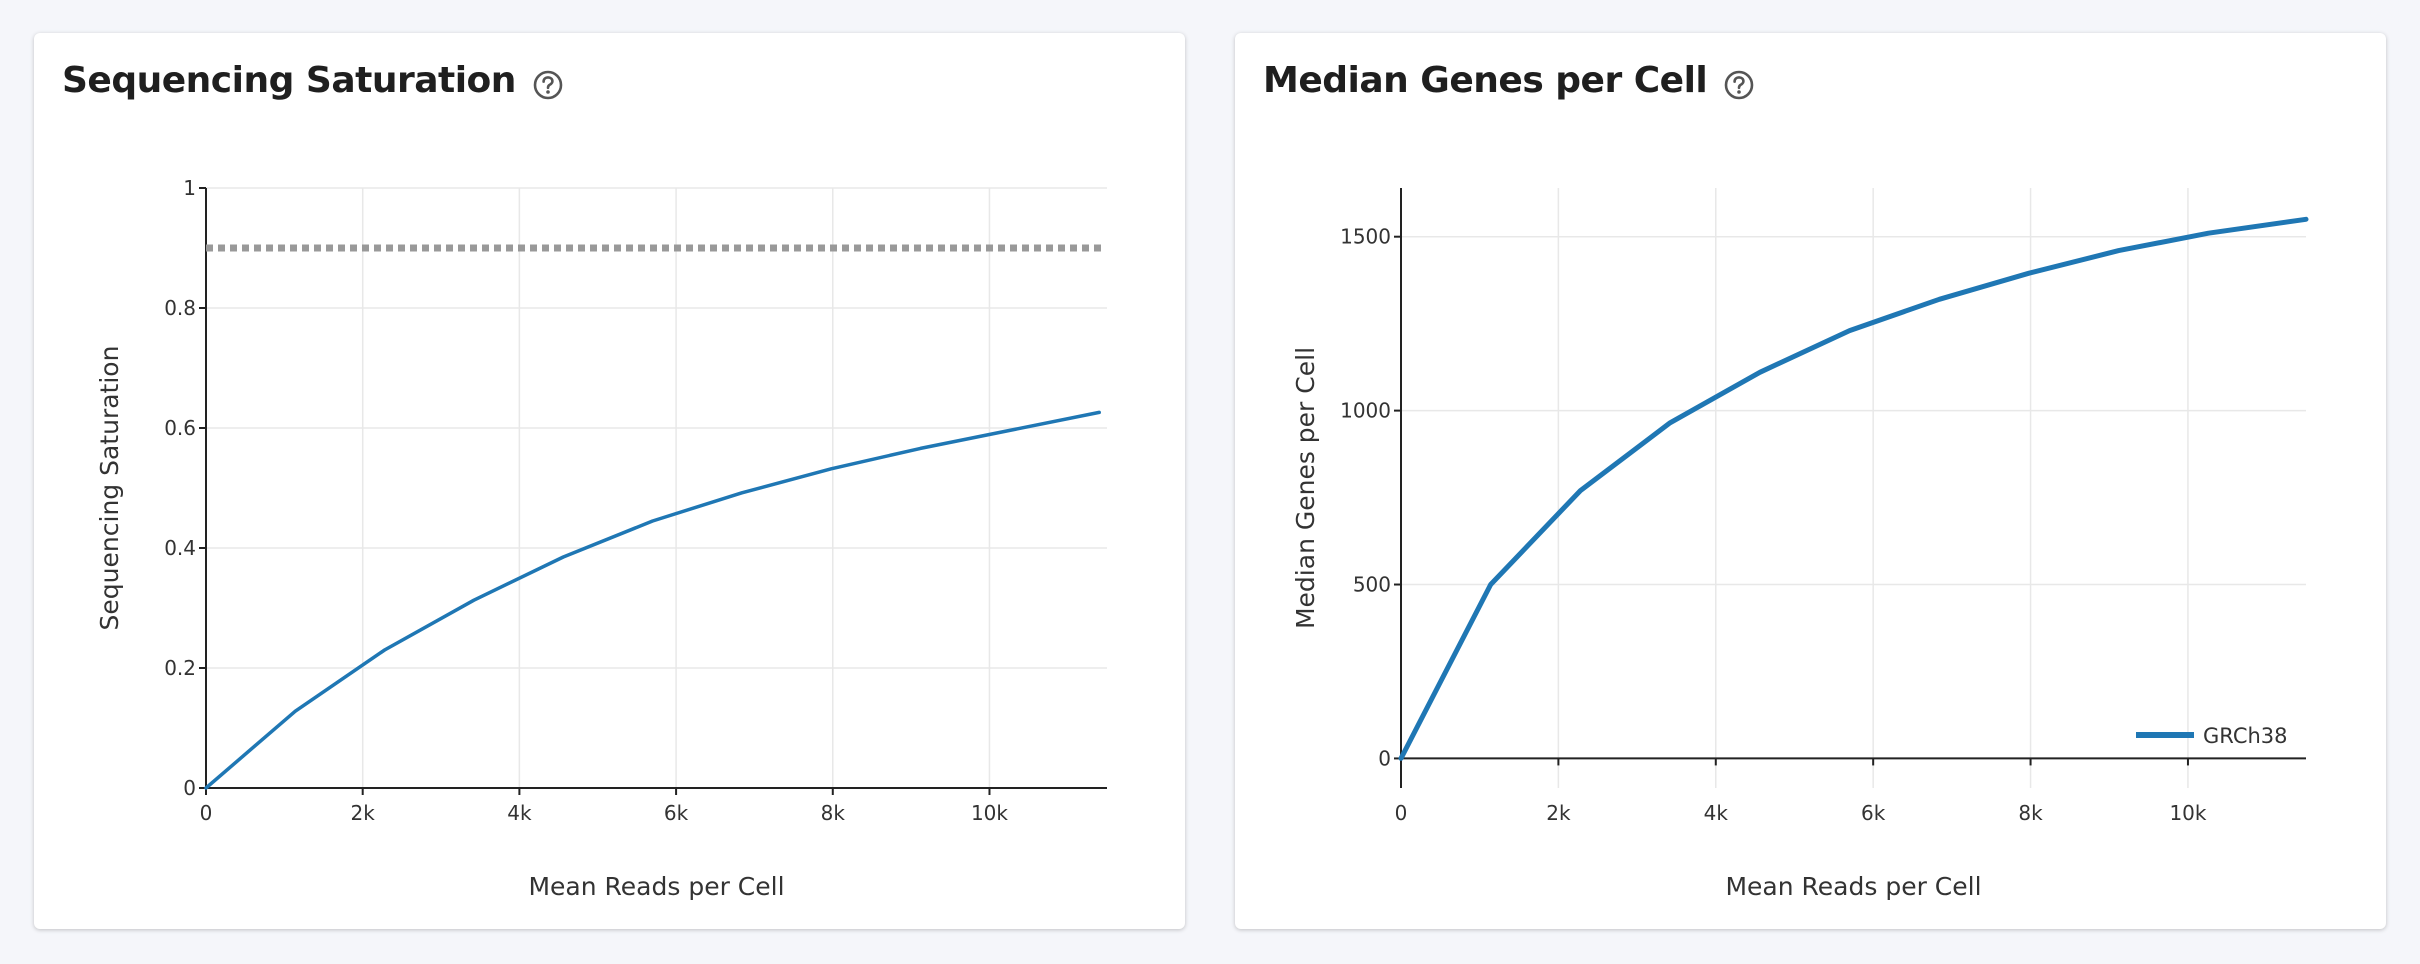 The height and width of the screenshot is (964, 2420). I want to click on y-tick-label: 500, so click(1372, 585).